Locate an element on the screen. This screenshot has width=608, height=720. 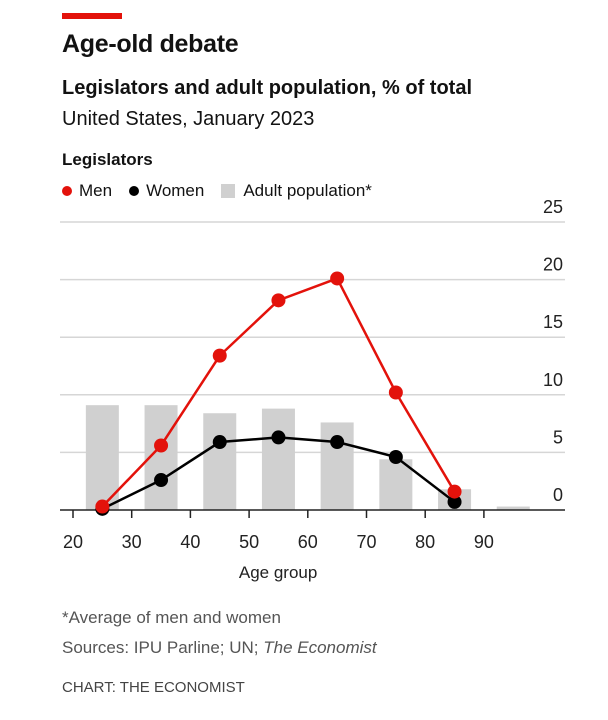
legend-men: Men is located at coordinates (87, 191).